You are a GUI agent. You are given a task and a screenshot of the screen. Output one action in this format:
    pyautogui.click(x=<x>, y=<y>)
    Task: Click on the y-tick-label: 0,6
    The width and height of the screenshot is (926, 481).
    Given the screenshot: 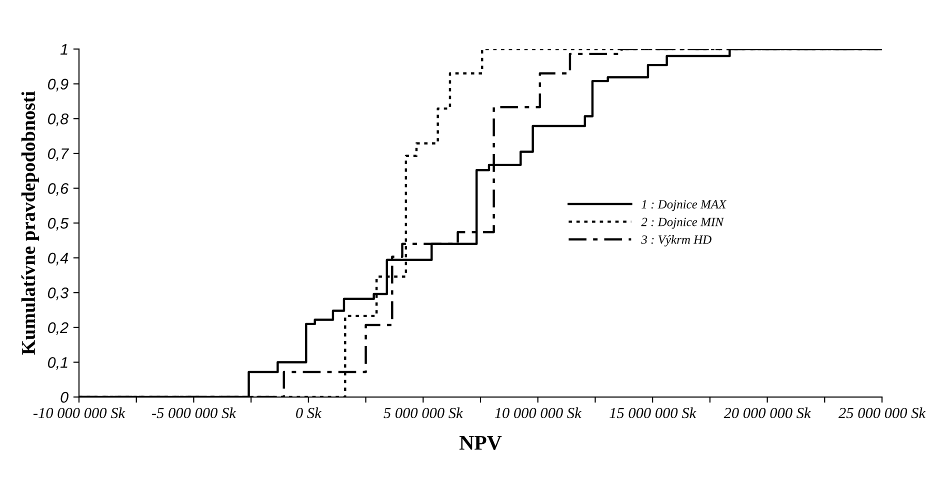 What is the action you would take?
    pyautogui.click(x=58, y=189)
    